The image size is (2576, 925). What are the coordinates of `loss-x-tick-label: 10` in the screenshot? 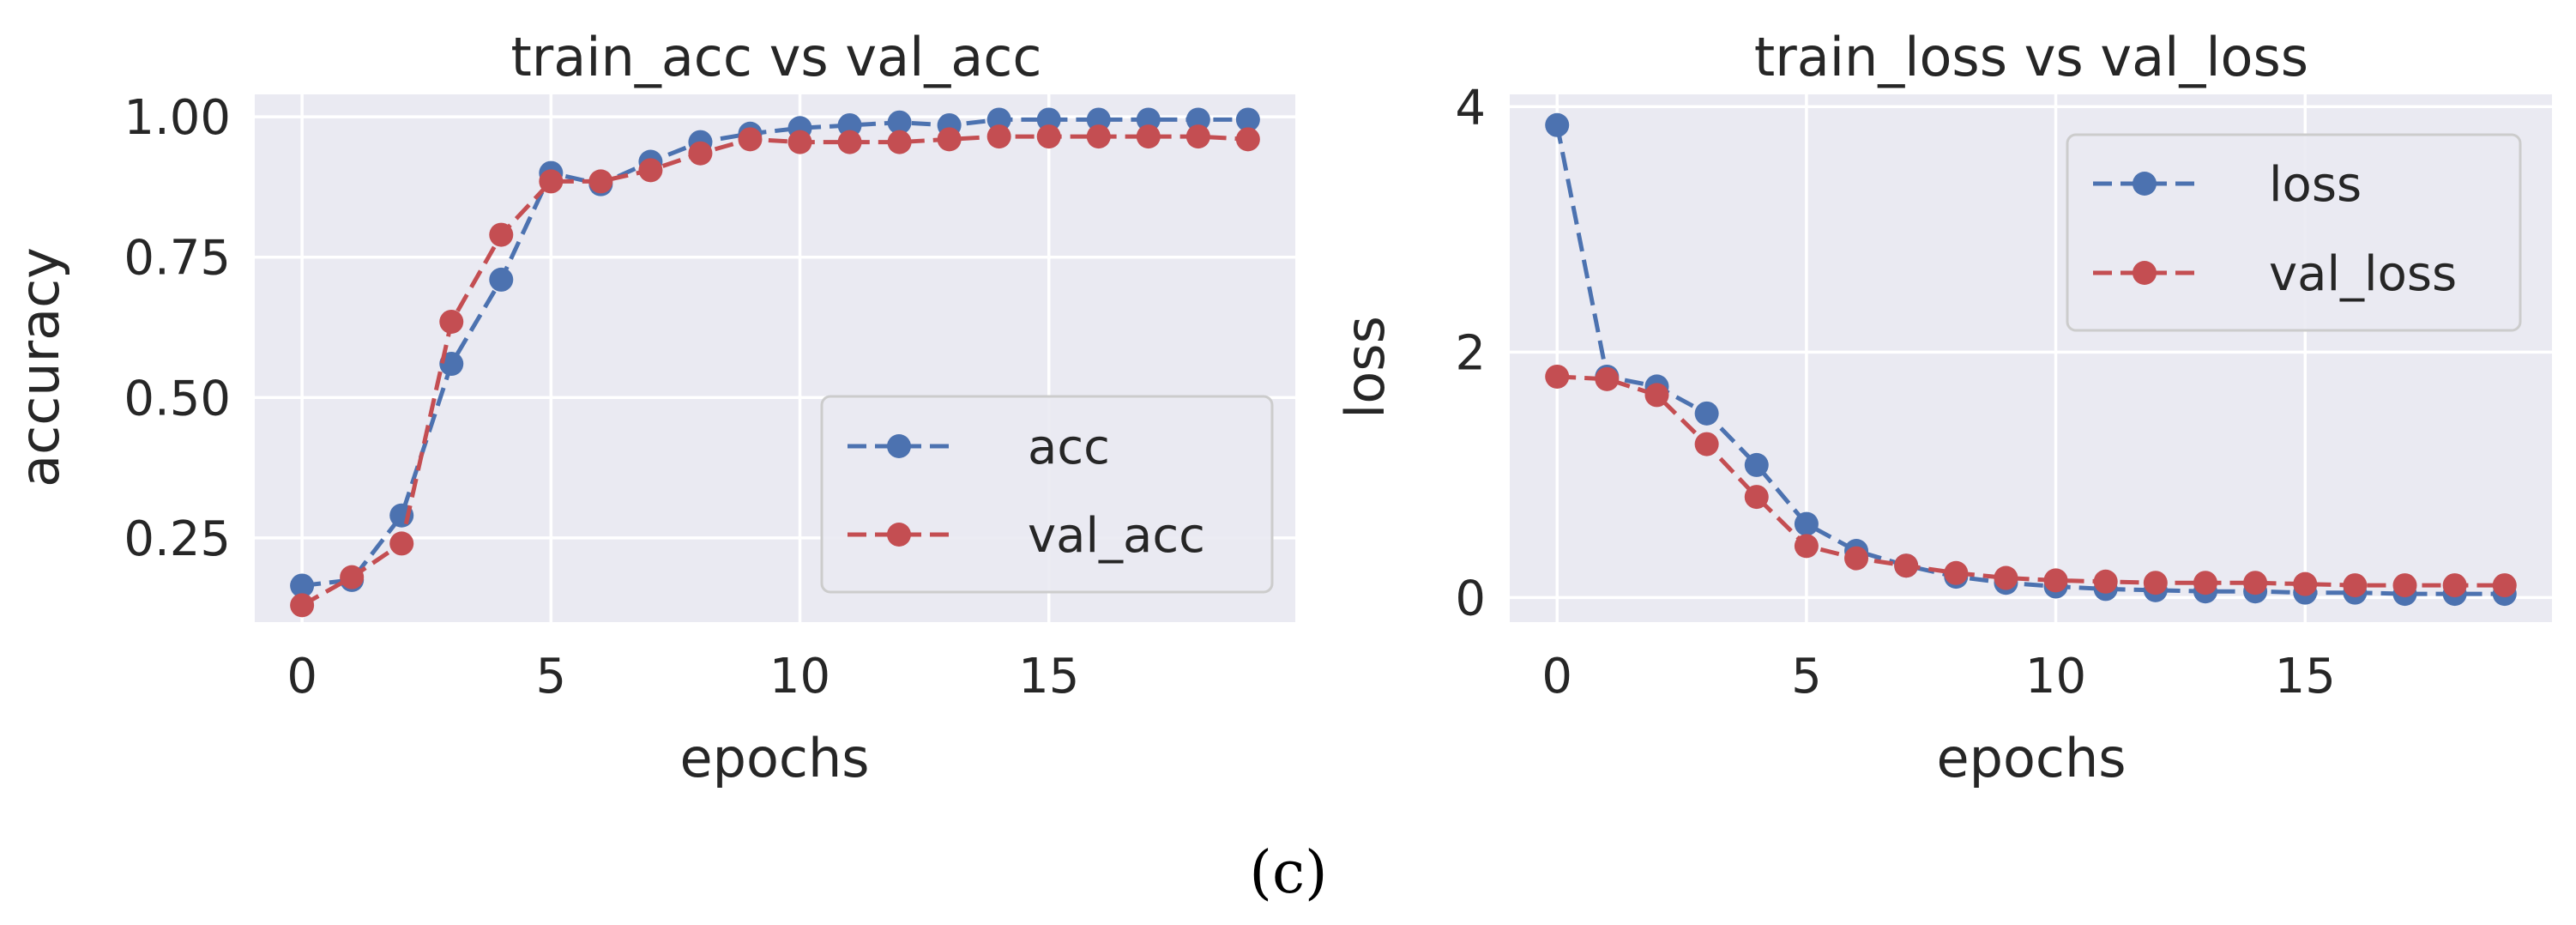 It's located at (2055, 677).